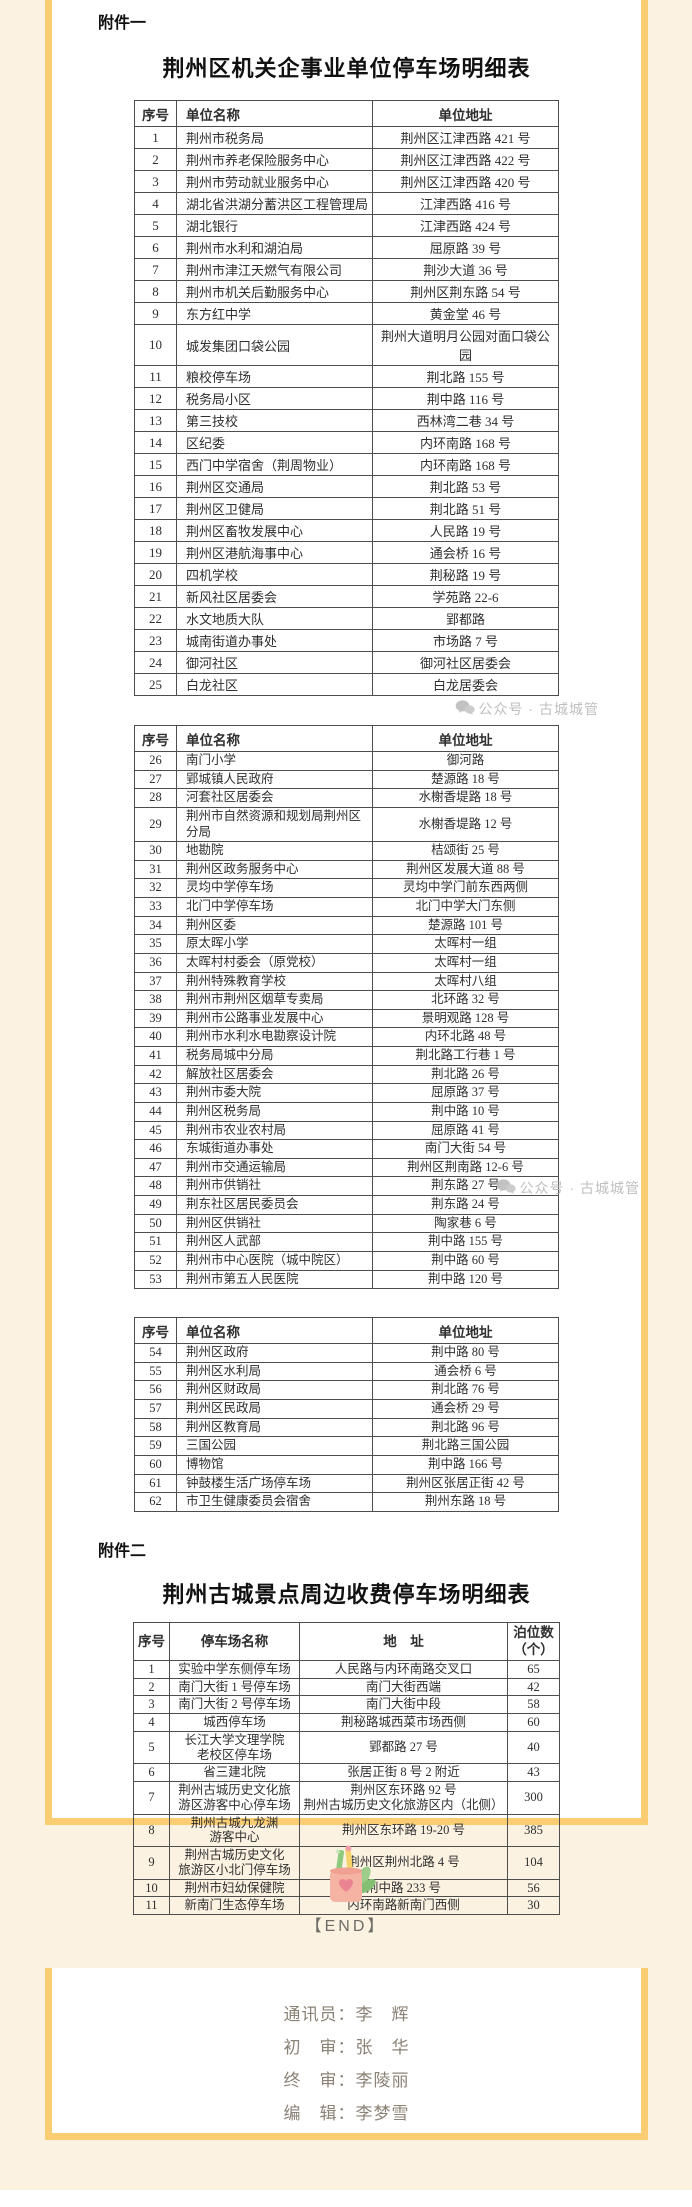 This screenshot has height=2207, width=692. Describe the element at coordinates (346, 345) in the screenshot. I see `table-row: 10 城发集团口袋公园 荆州大道明月公园对面口袋公园` at that location.